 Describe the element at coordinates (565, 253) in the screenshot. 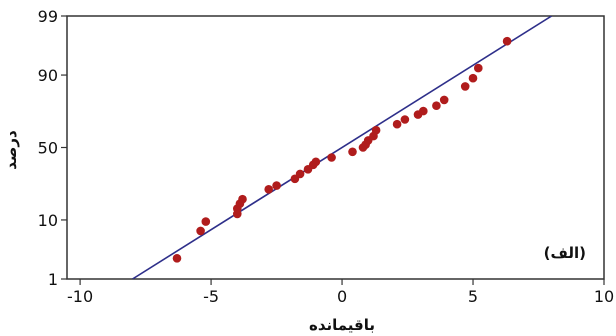

I see `panel-label: (الف)` at that location.